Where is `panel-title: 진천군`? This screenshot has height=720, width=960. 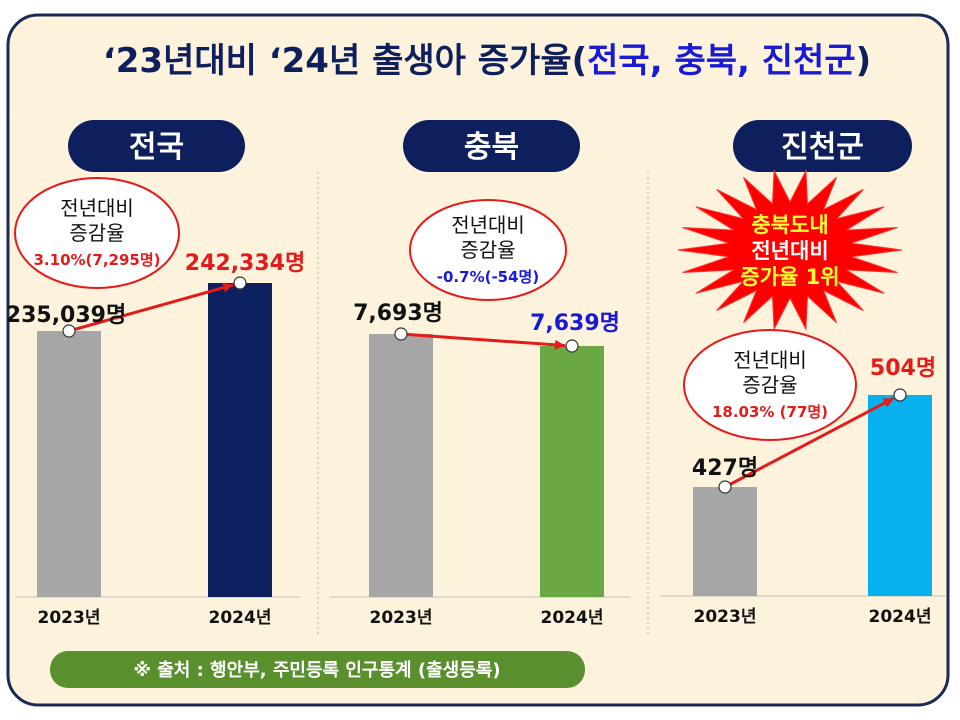
panel-title: 진천군 is located at coordinates (822, 147).